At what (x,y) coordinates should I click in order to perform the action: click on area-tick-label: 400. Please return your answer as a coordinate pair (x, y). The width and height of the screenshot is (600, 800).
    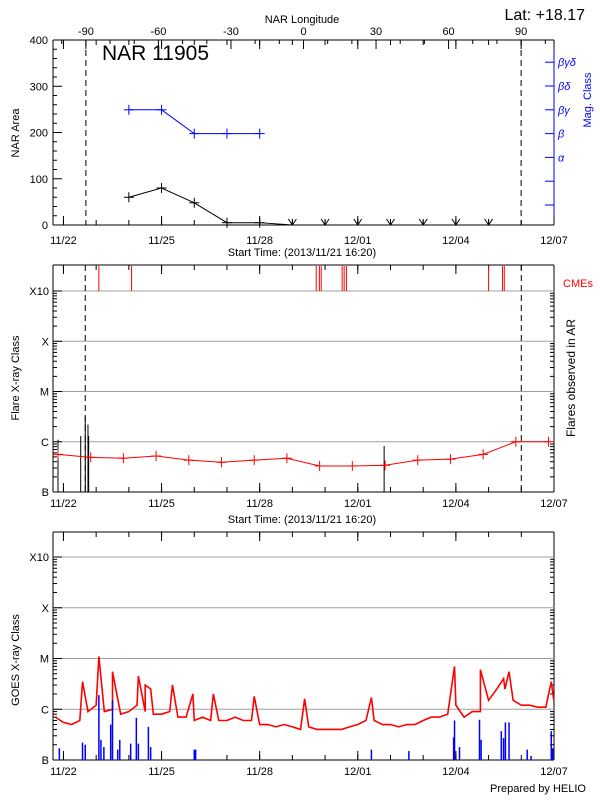
    Looking at the image, I should click on (39, 41).